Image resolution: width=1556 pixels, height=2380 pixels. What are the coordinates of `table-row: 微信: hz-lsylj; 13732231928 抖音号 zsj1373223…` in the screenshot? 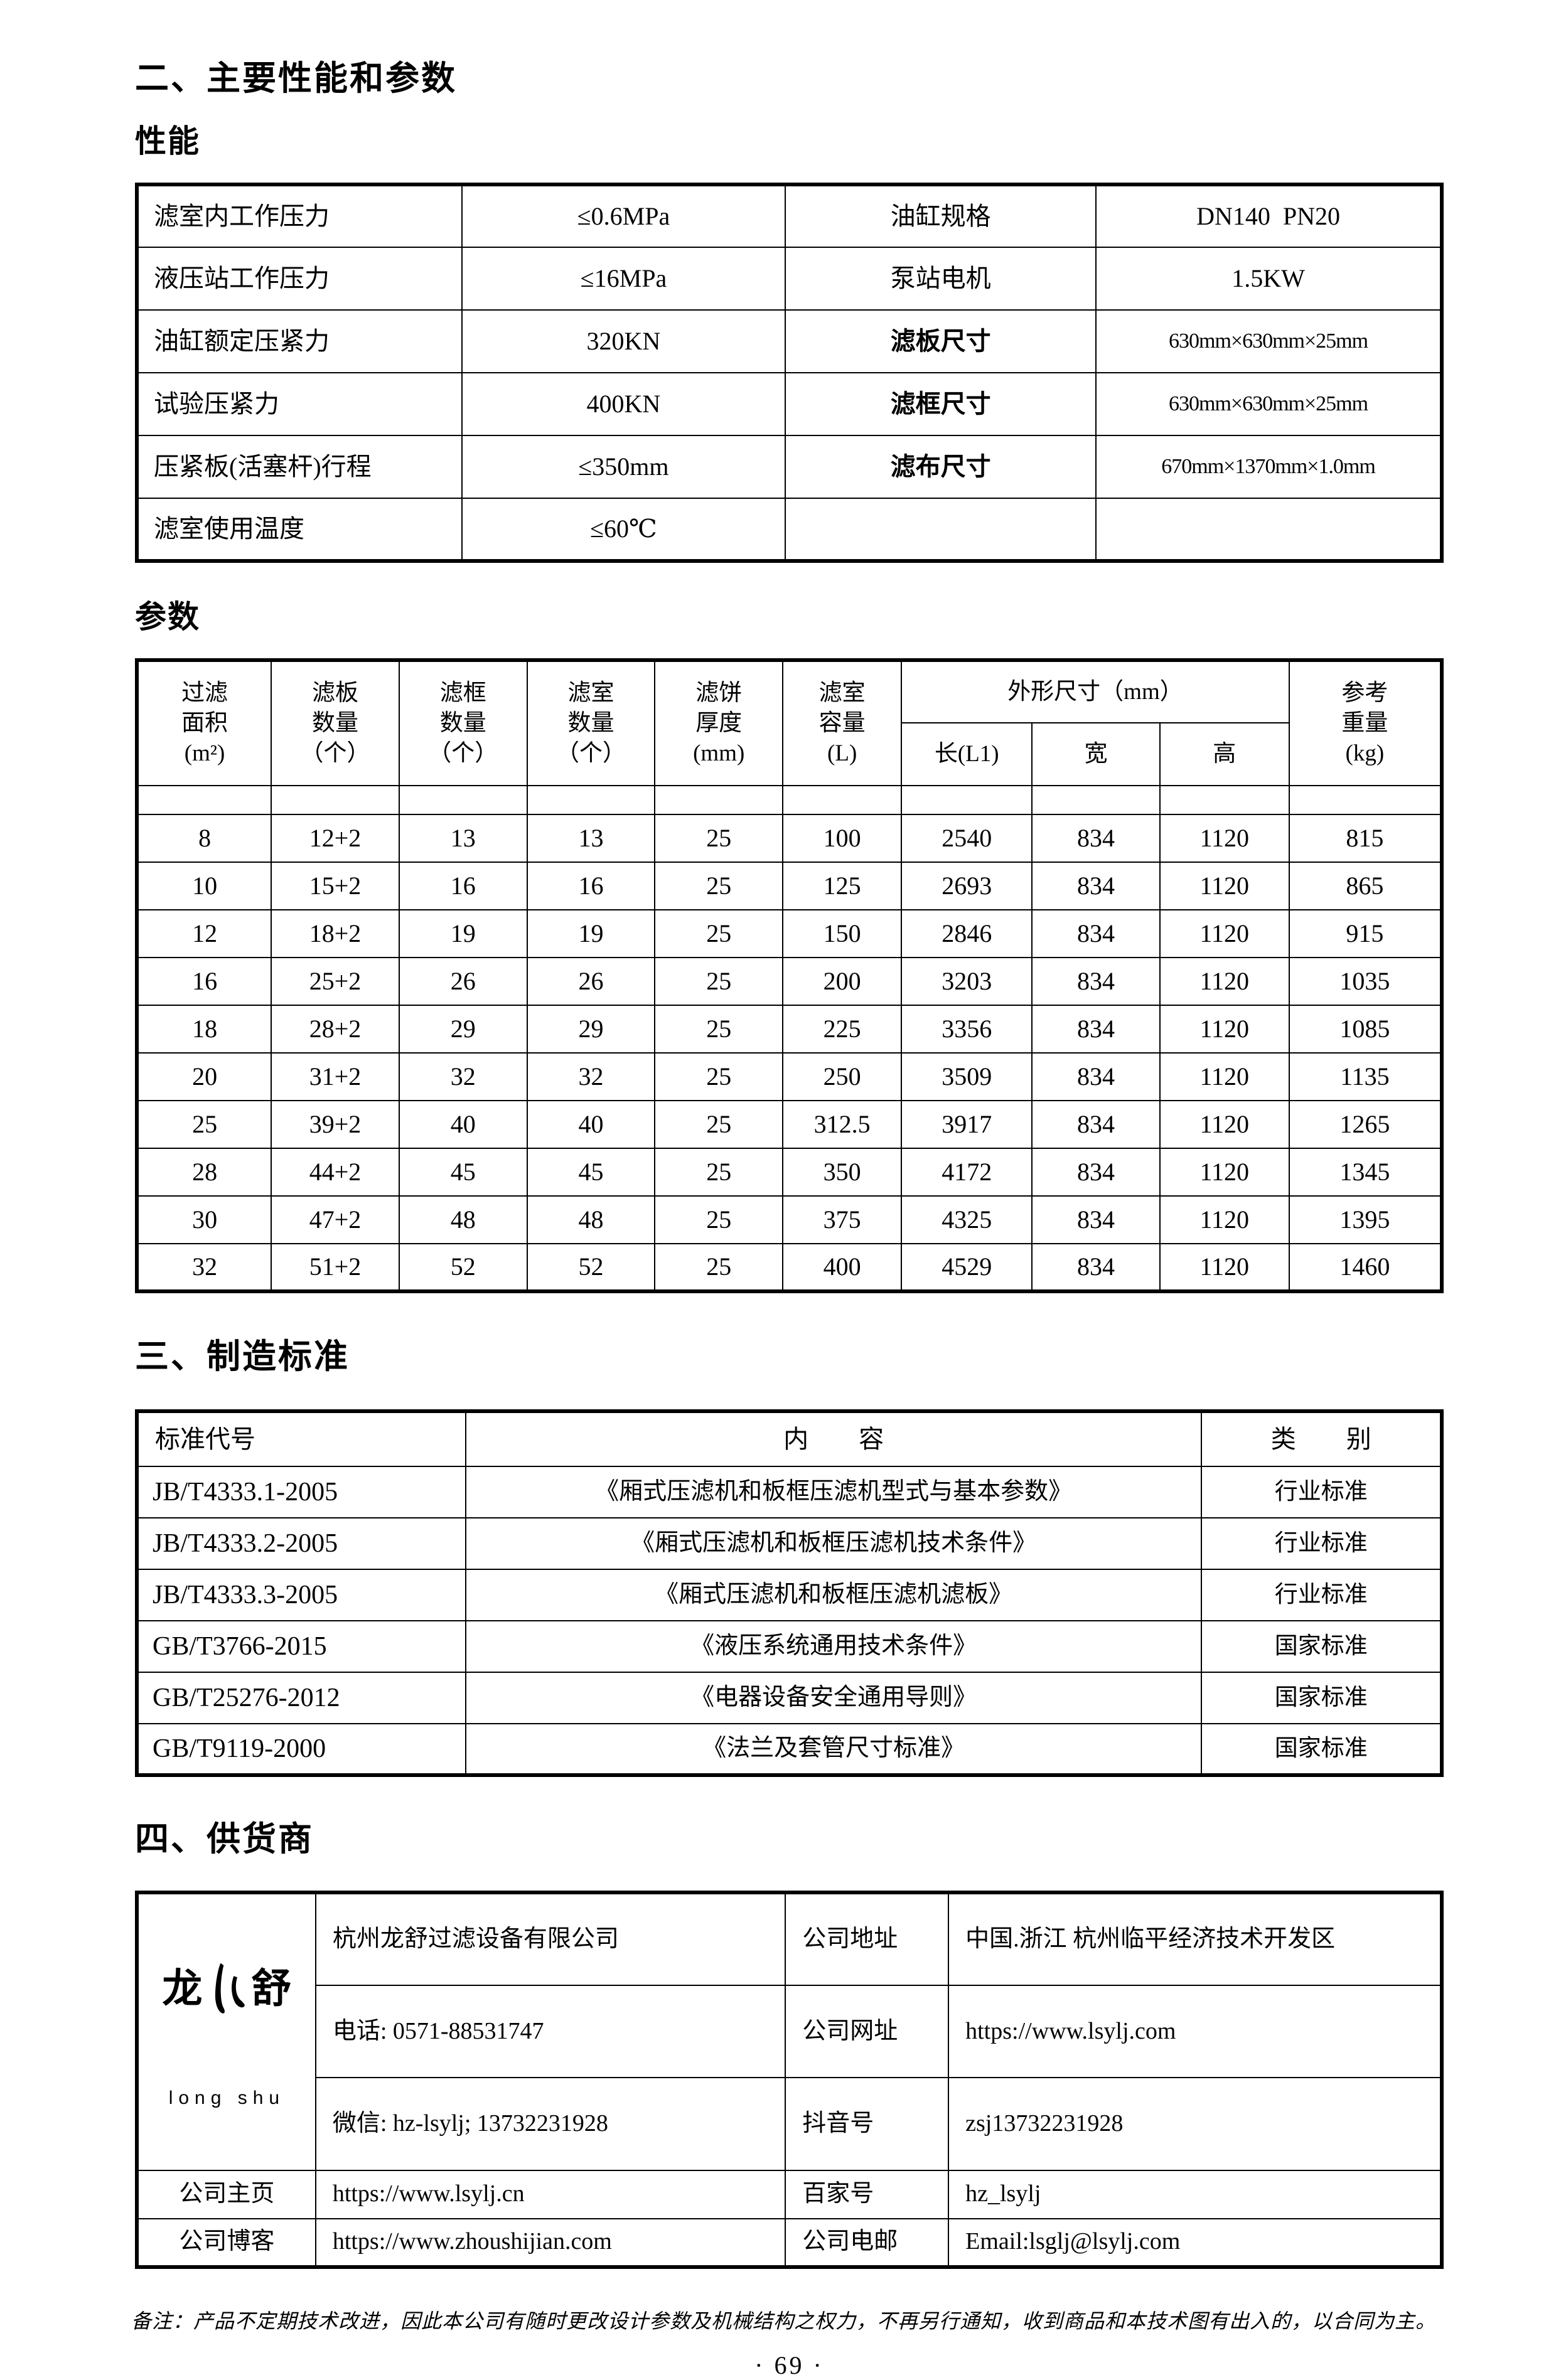 It's located at (790, 2124).